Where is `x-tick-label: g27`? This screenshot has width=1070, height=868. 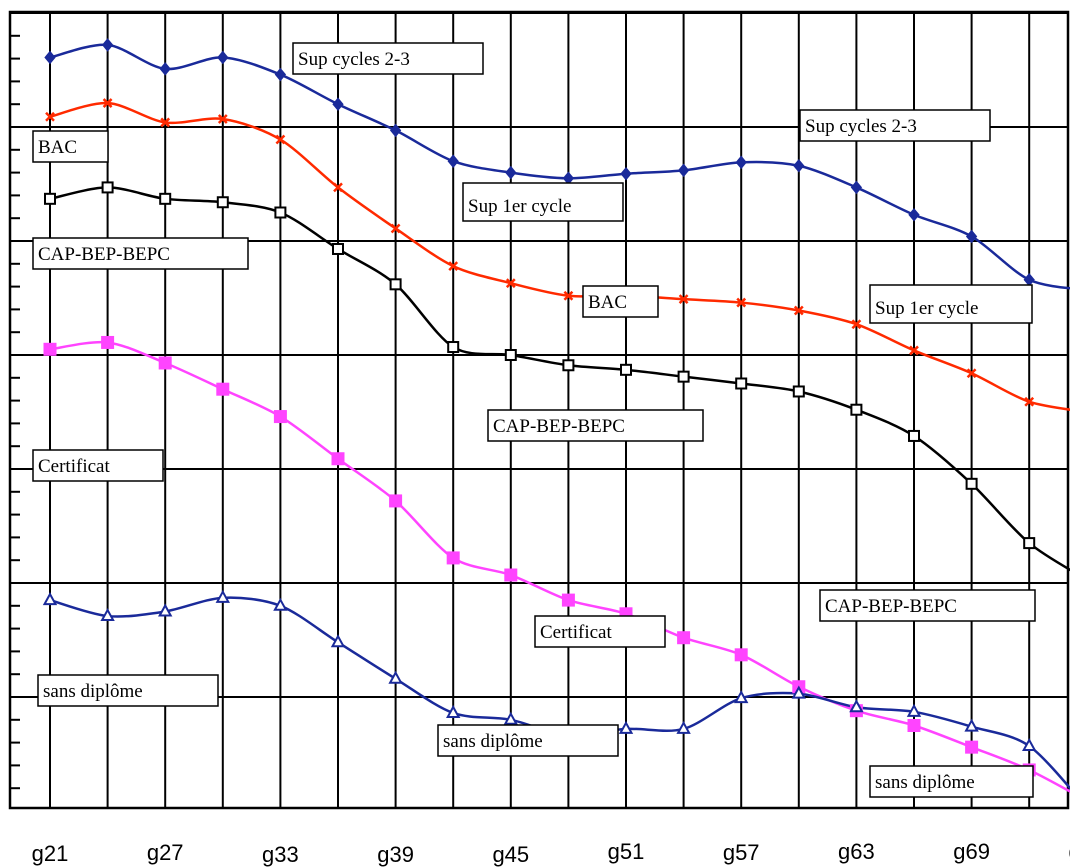 x-tick-label: g27 is located at coordinates (165, 852).